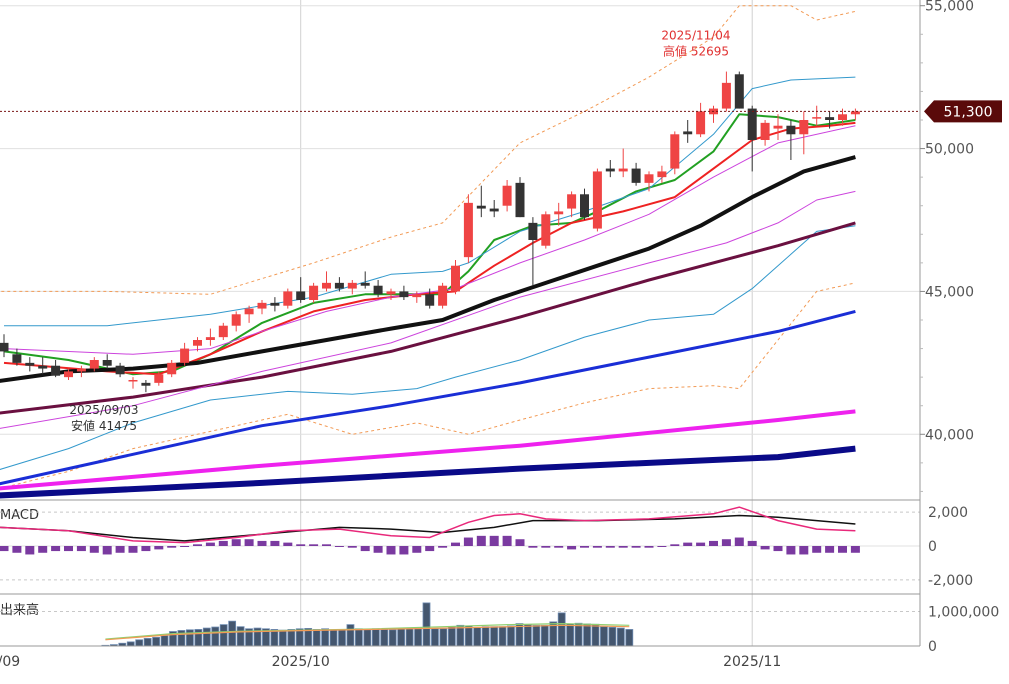 The height and width of the screenshot is (684, 1009). What do you see at coordinates (949, 435) in the screenshot?
I see `price-tick-label: 40,000` at bounding box center [949, 435].